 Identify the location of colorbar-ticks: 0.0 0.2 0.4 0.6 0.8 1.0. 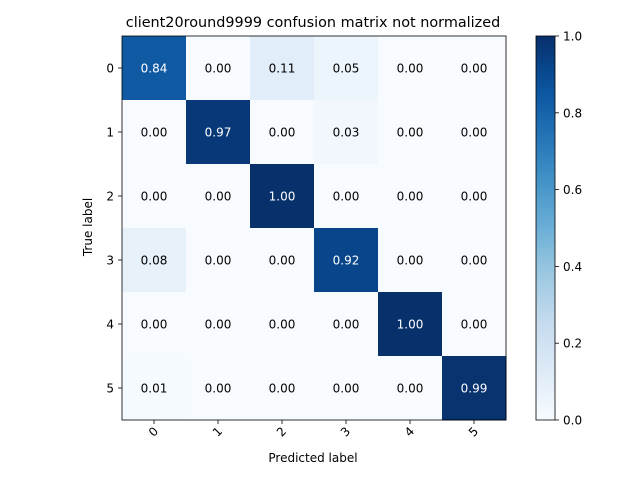
(568, 229).